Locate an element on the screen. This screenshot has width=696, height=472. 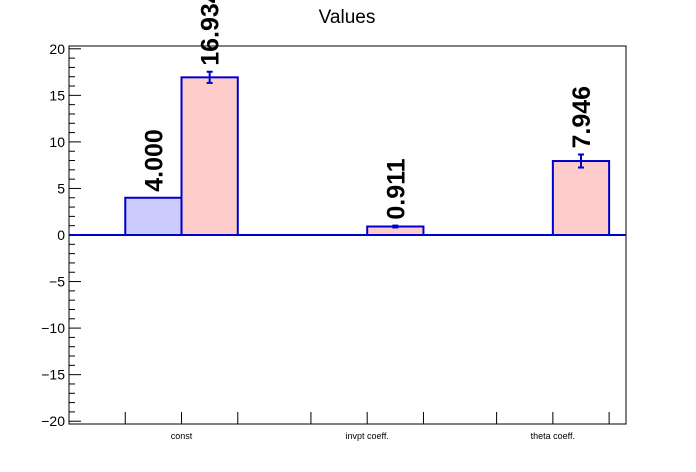
y-tick-label: 10 is located at coordinates (57, 142).